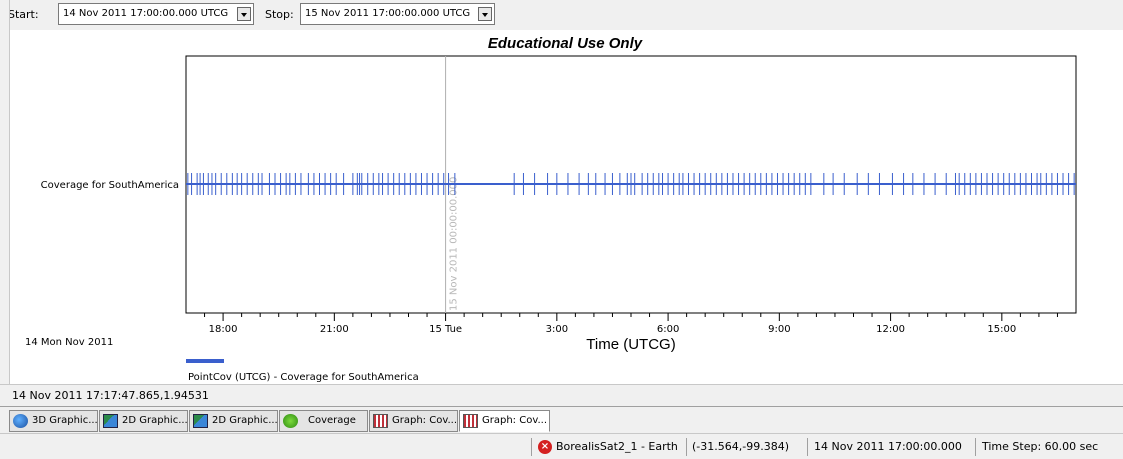  I want to click on y-category-label: Coverage for SouthAmerica, so click(110, 185).